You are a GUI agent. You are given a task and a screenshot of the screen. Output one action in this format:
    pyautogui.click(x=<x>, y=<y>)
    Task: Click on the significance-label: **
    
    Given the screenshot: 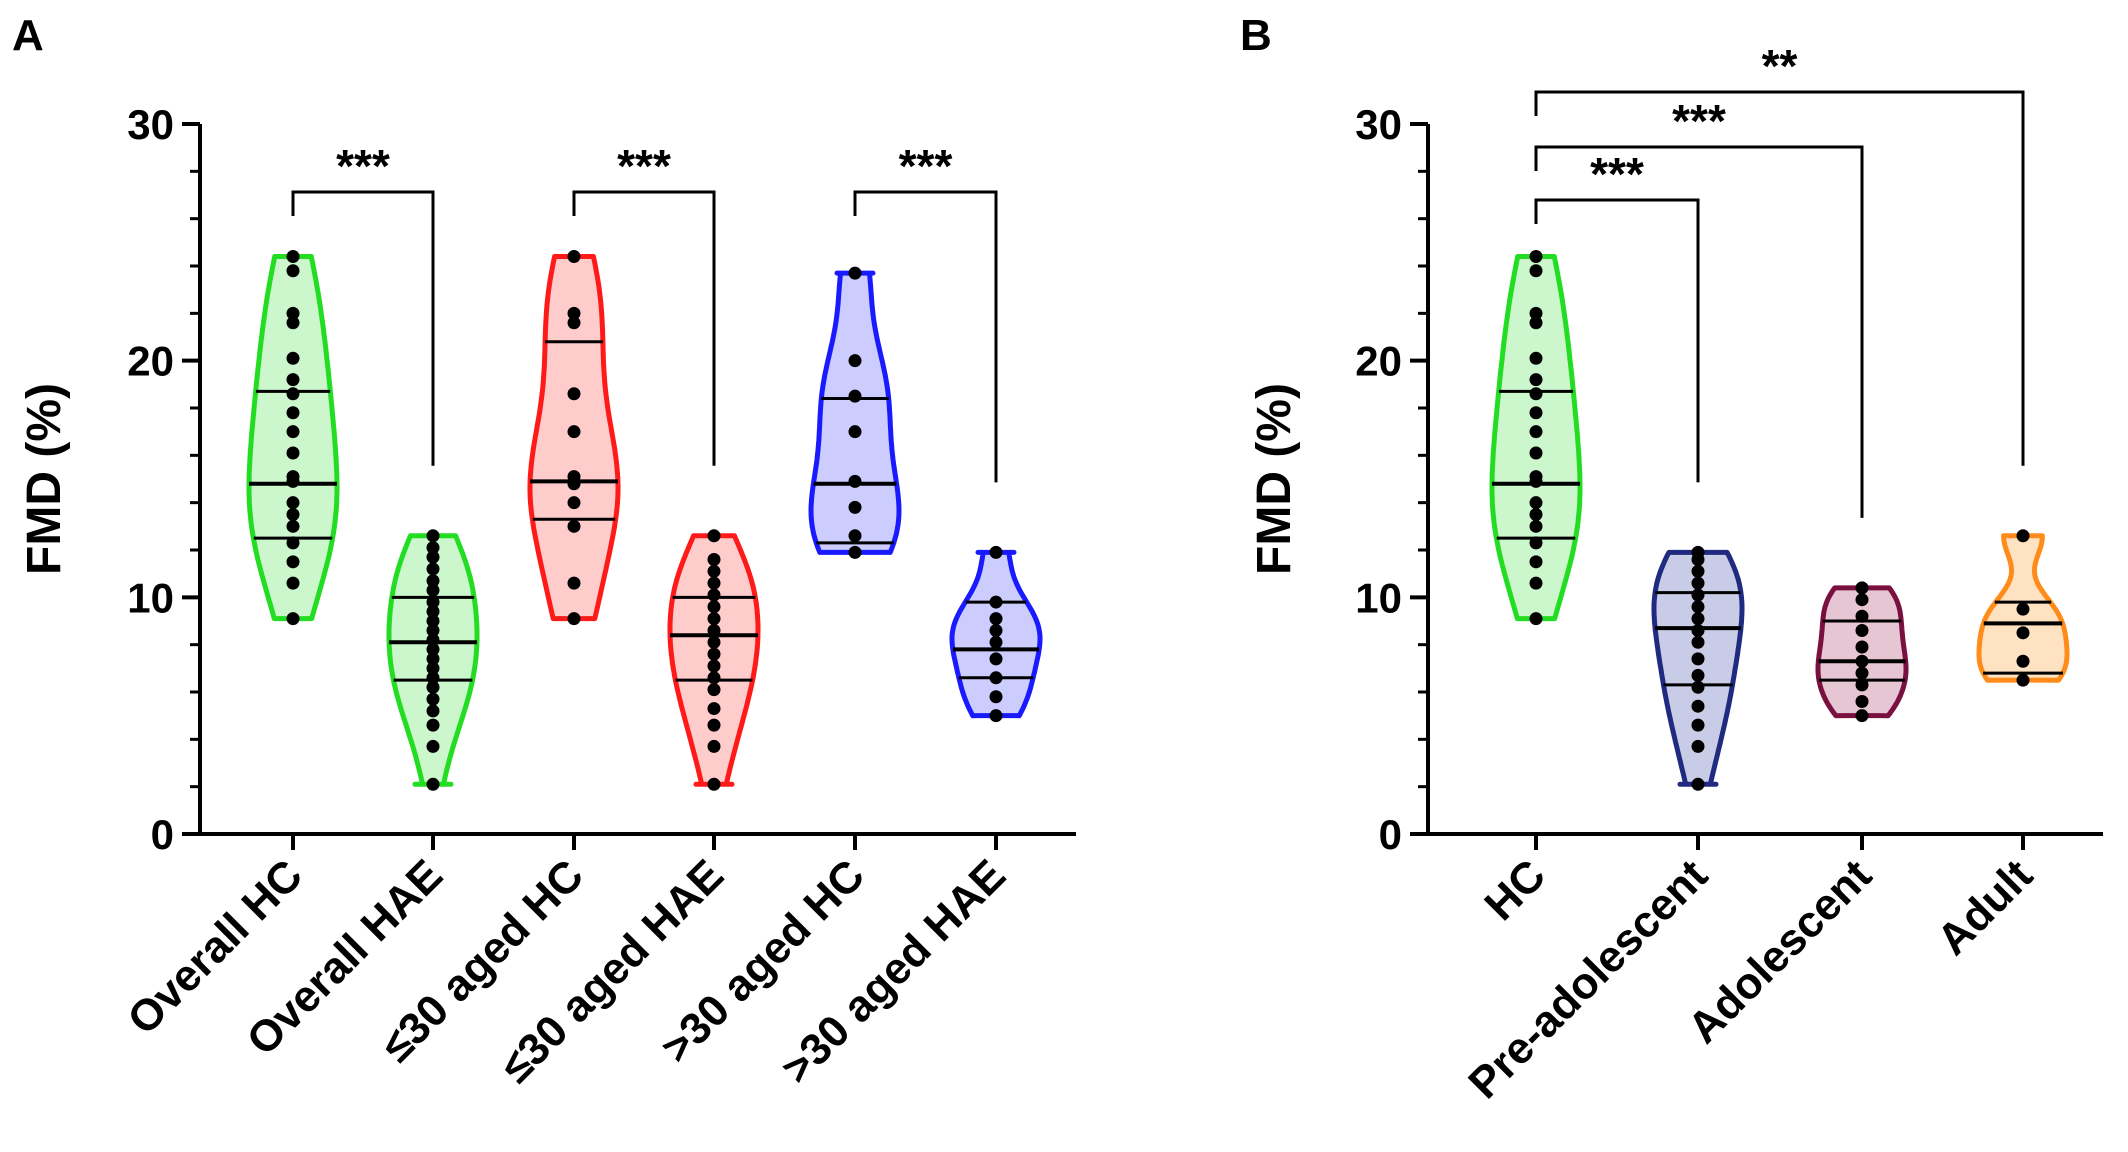 What is the action you would take?
    pyautogui.click(x=1780, y=66)
    